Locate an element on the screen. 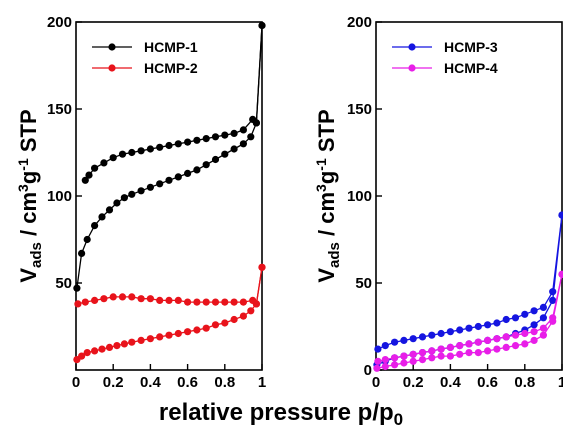 Image resolution: width=563 pixels, height=429 pixels. left-ylabel-sup1: 3 is located at coordinates (23, 188).